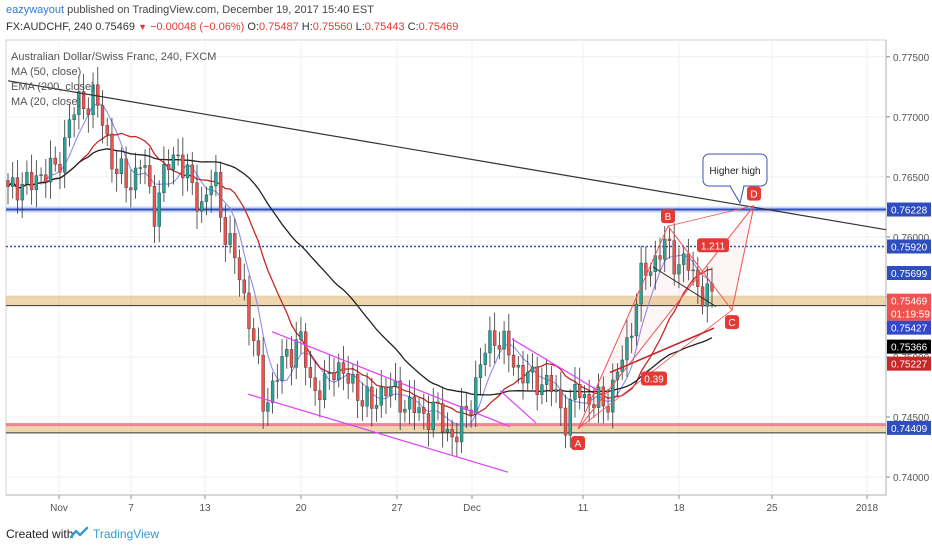 The height and width of the screenshot is (550, 932). I want to click on x-tick-label: 7, so click(131, 508).